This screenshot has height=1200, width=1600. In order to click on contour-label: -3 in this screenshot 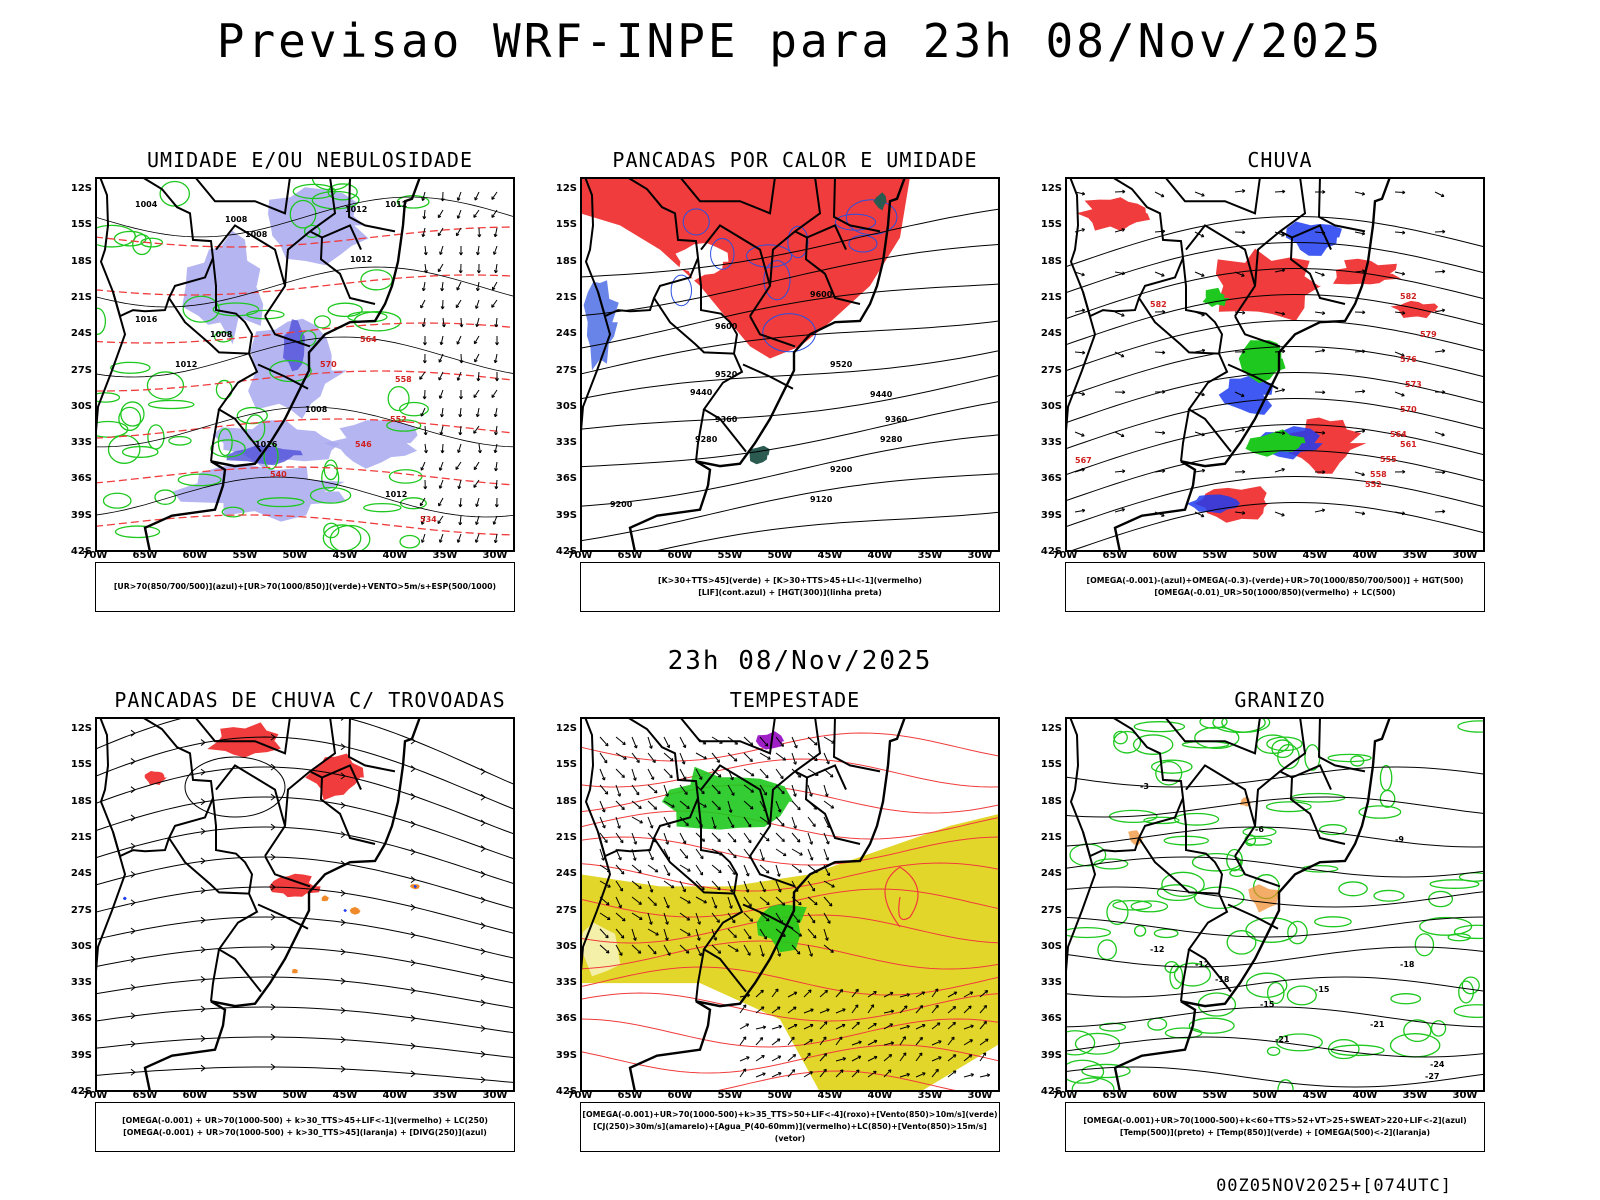, I will do `click(1144, 786)`.